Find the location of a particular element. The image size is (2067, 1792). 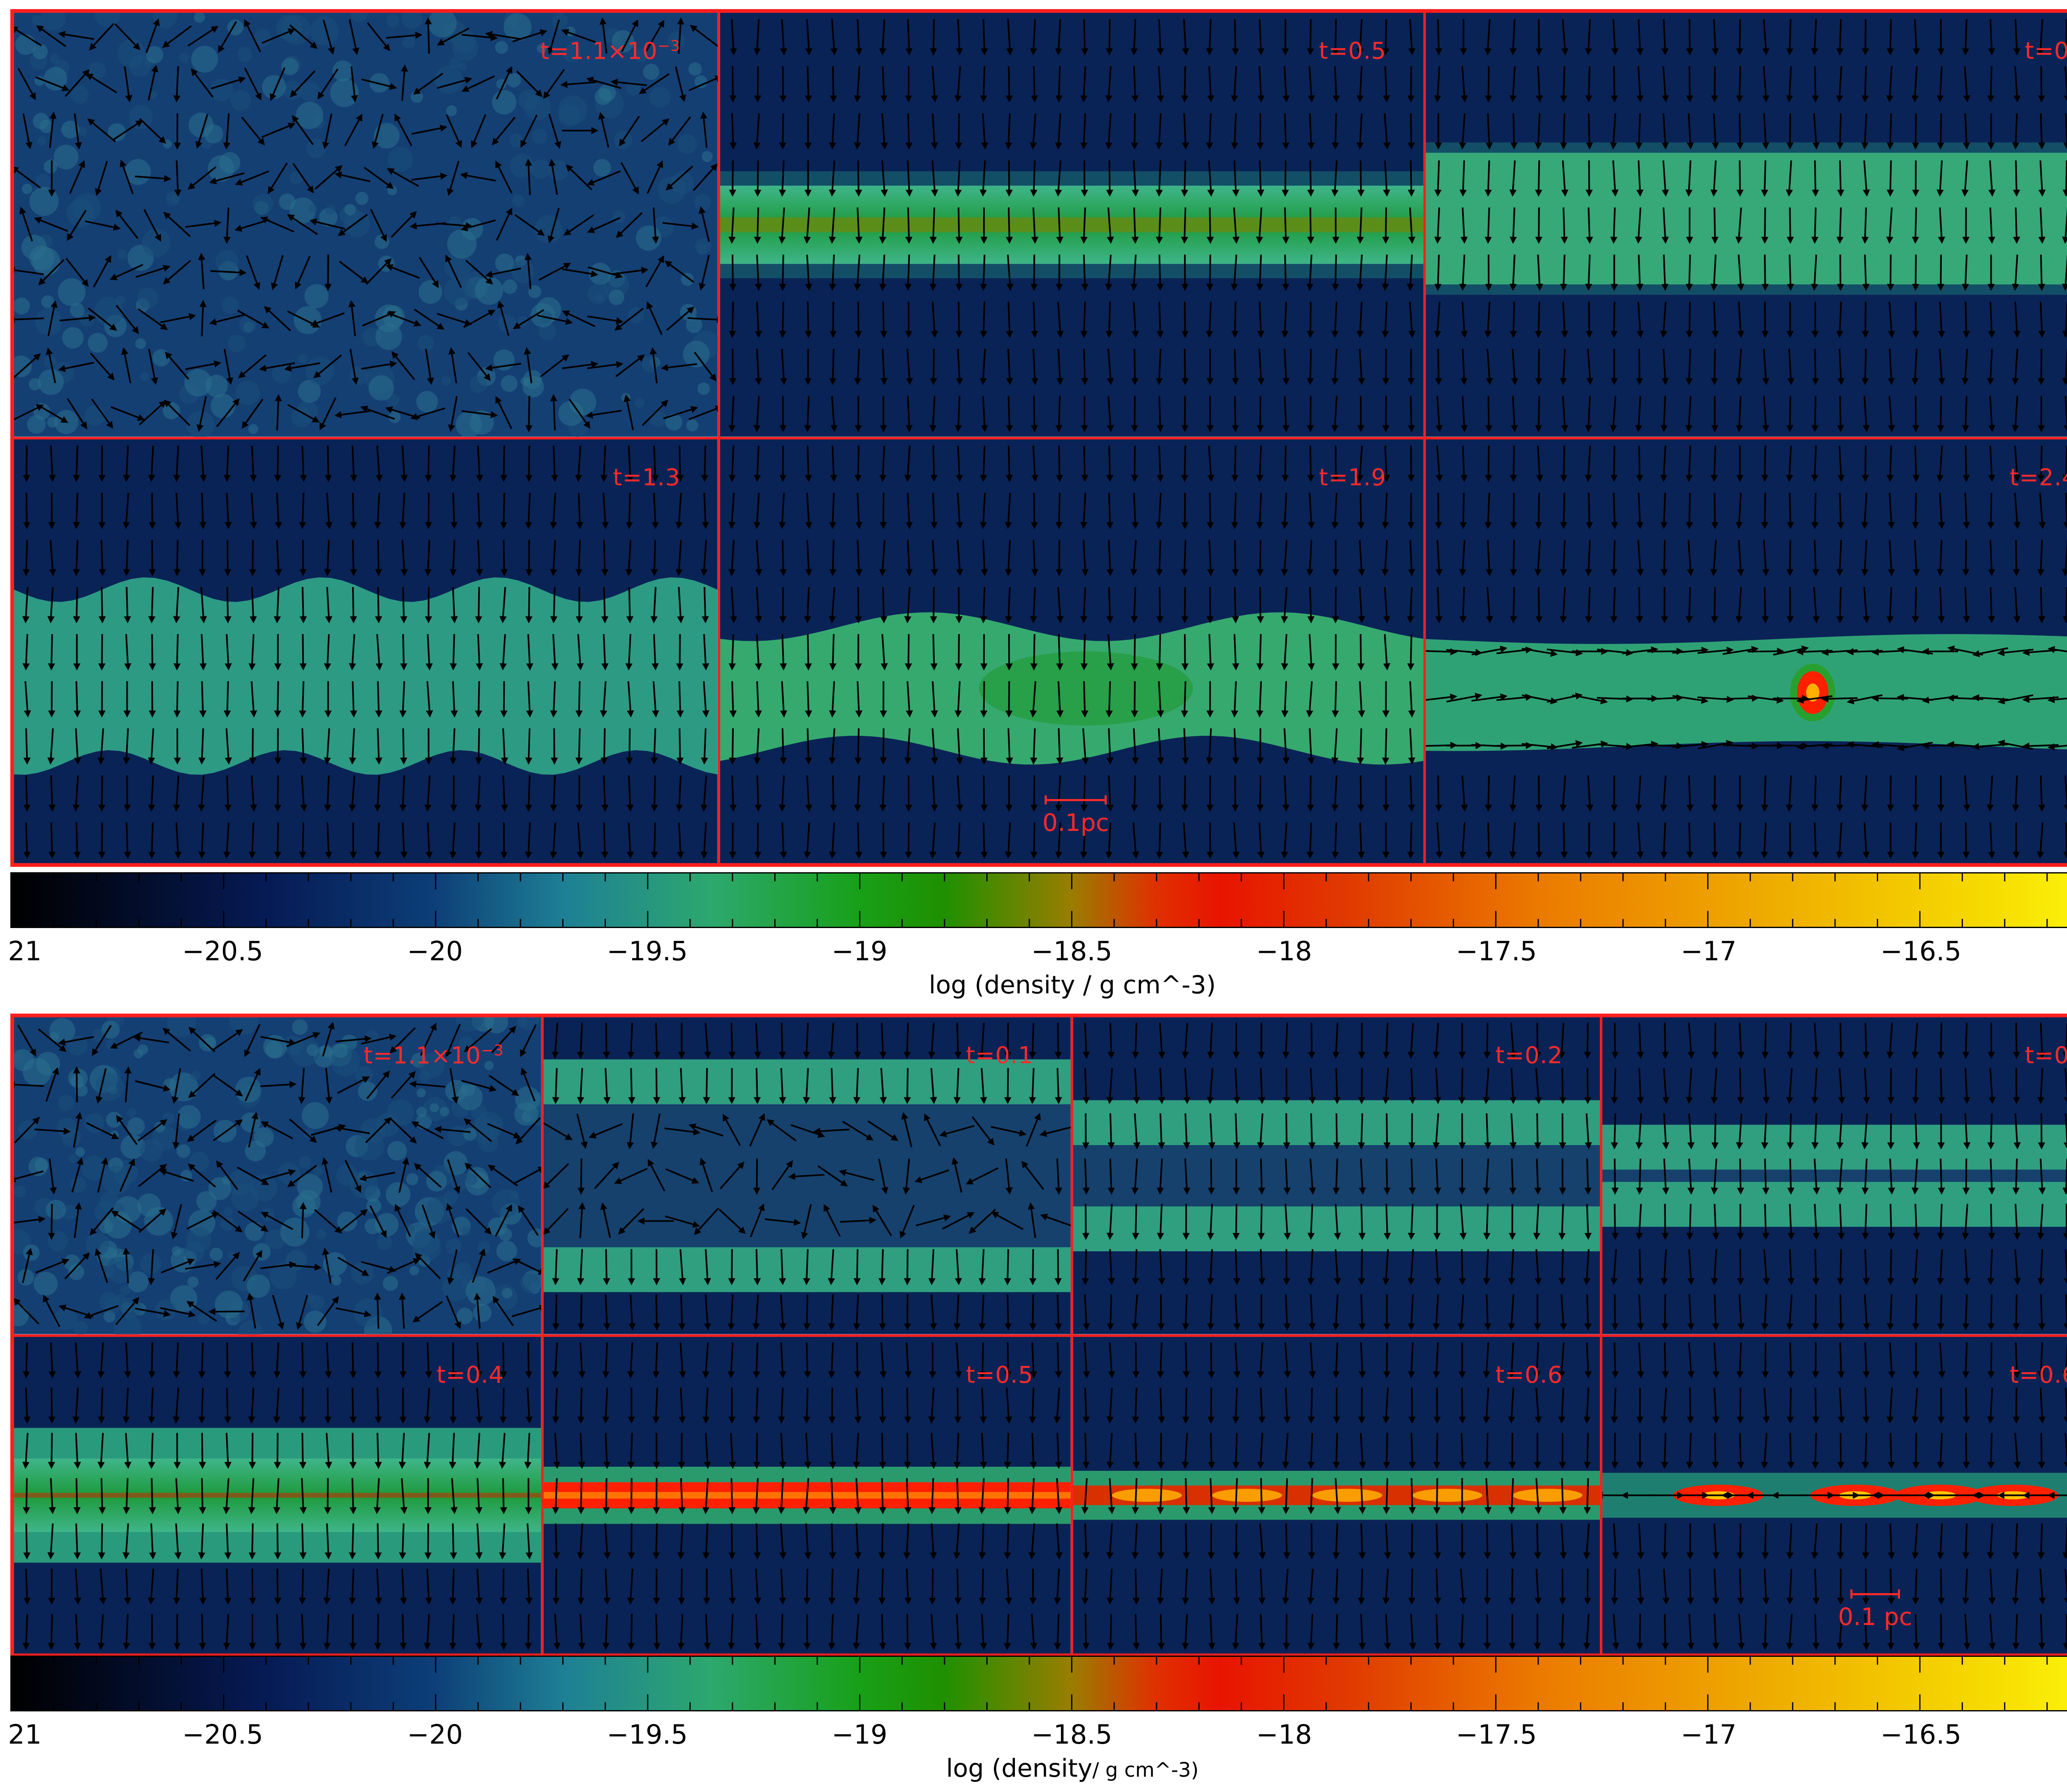

bottom-panel: t=0.2 is located at coordinates (1337, 1176).